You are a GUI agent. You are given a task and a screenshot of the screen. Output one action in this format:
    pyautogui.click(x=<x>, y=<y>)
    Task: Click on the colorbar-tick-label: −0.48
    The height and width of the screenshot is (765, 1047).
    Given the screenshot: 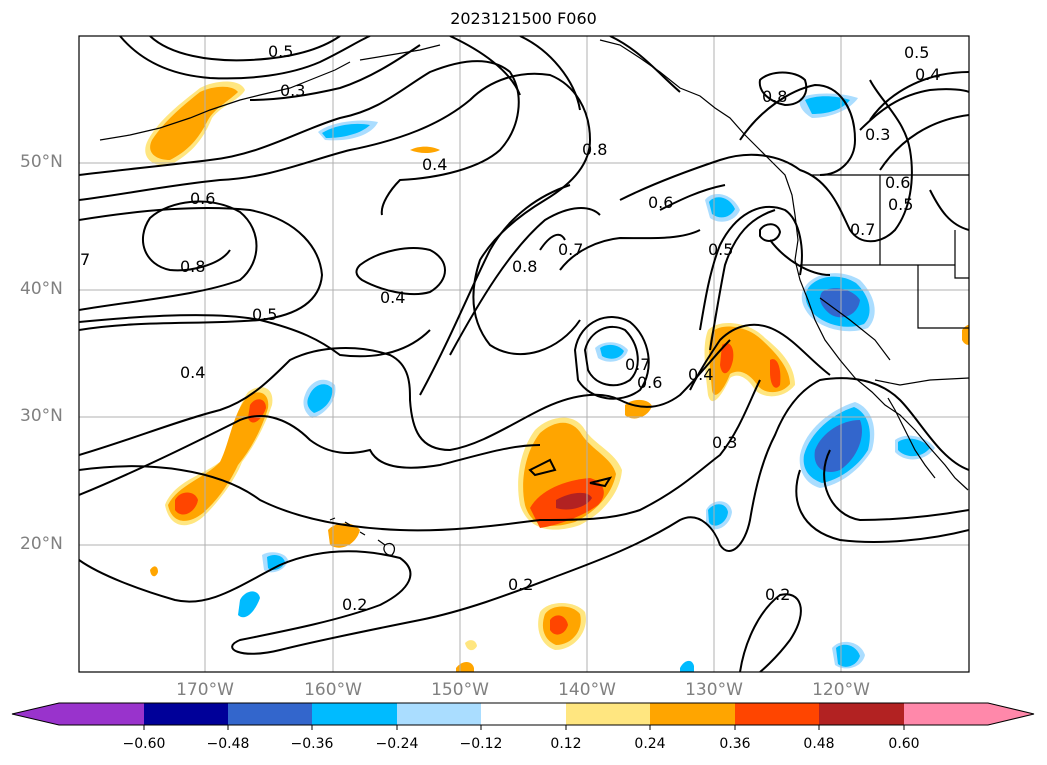 What is the action you would take?
    pyautogui.click(x=228, y=744)
    